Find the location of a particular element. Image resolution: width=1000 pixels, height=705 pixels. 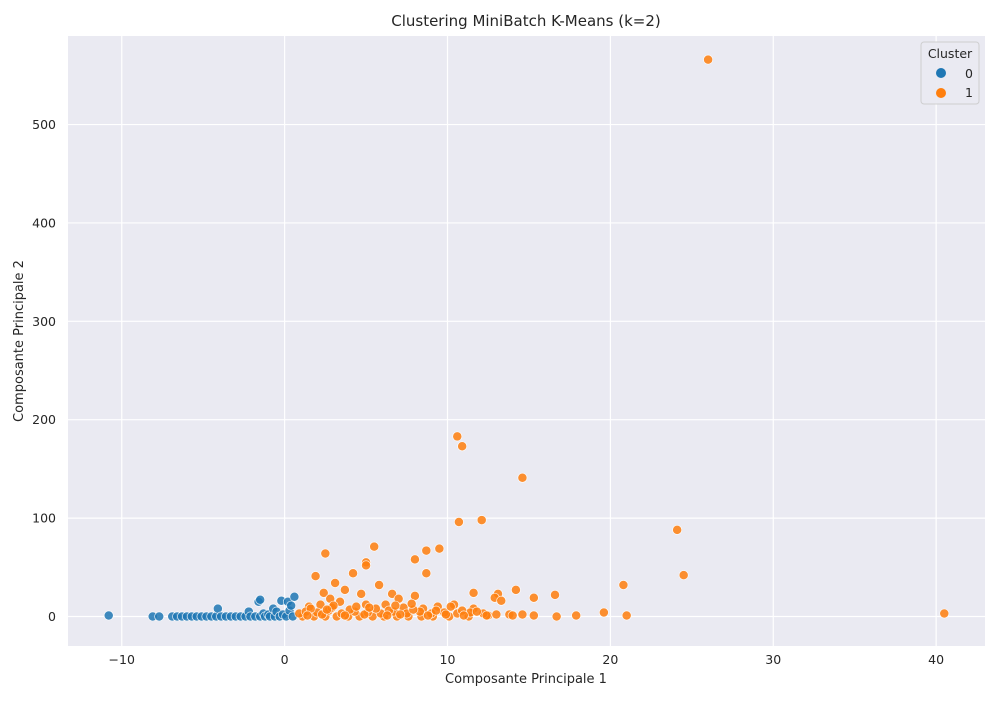

legend-title: Cluster is located at coordinates (950, 53).